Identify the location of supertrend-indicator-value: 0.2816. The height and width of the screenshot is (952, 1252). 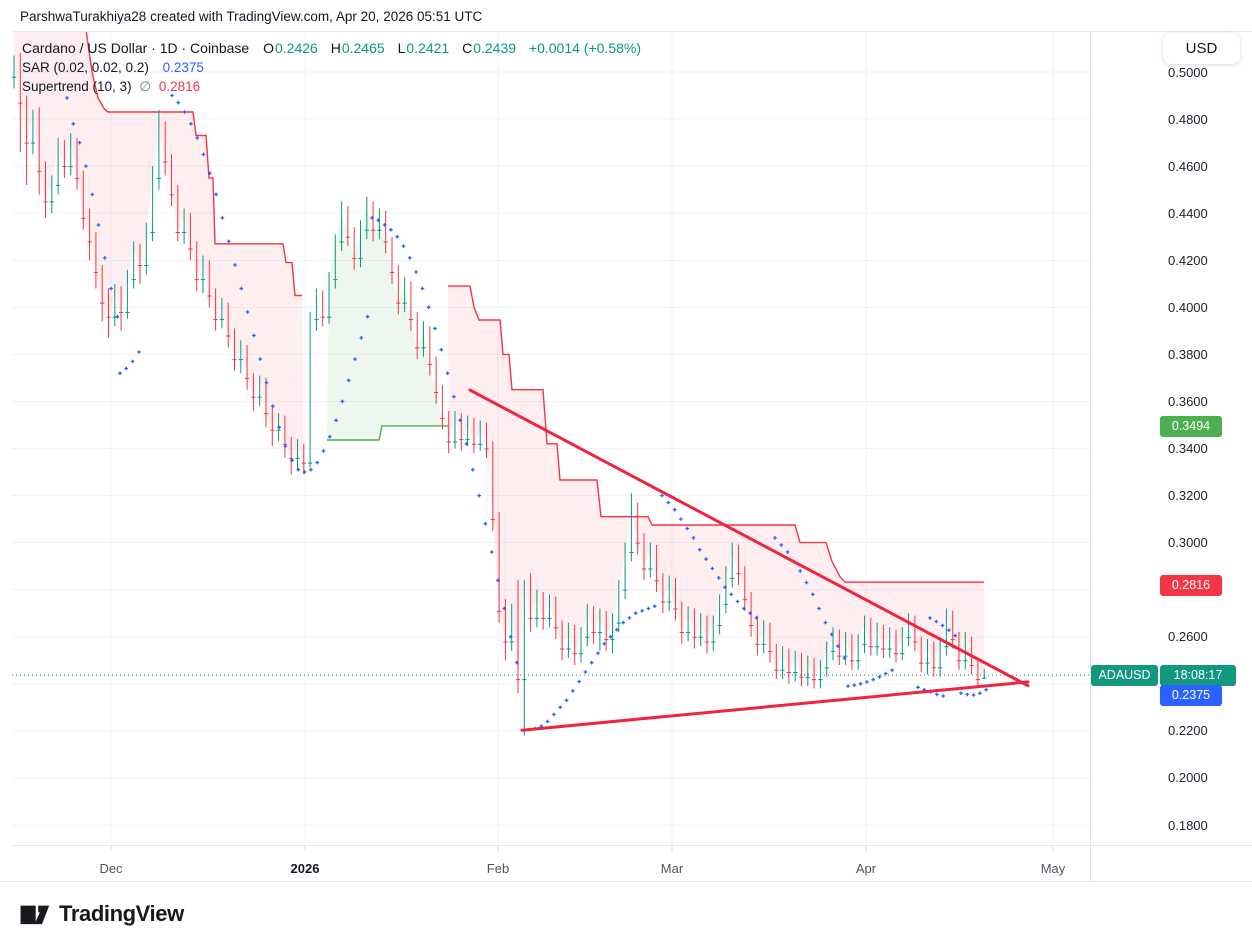
(179, 86).